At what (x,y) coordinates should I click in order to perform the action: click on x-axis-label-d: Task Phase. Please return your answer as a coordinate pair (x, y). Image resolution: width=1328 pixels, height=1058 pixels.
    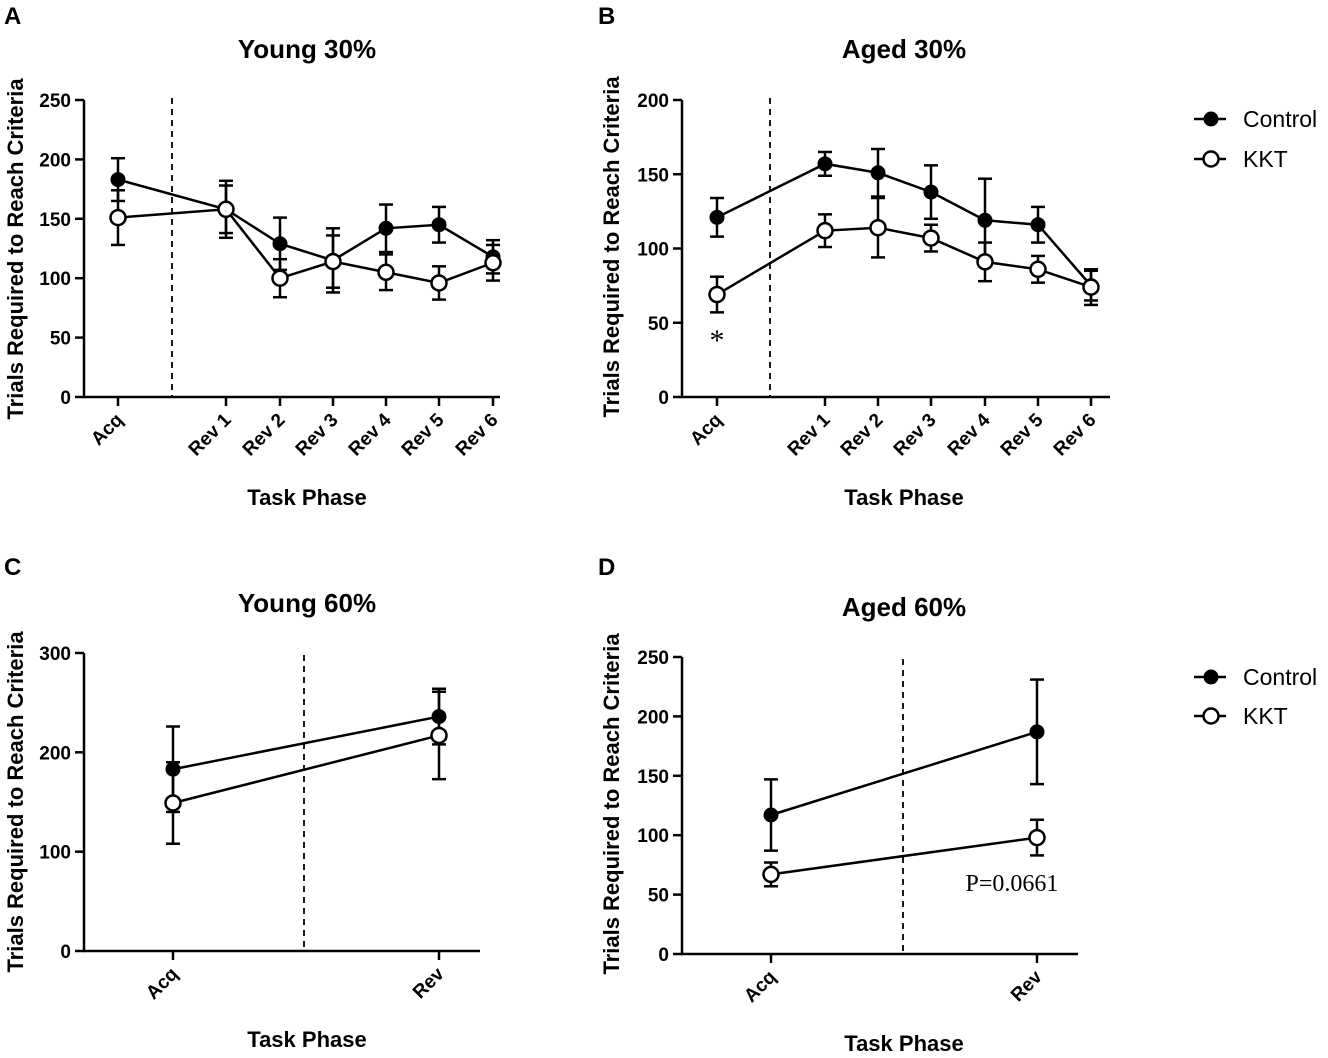
    Looking at the image, I should click on (903, 1043).